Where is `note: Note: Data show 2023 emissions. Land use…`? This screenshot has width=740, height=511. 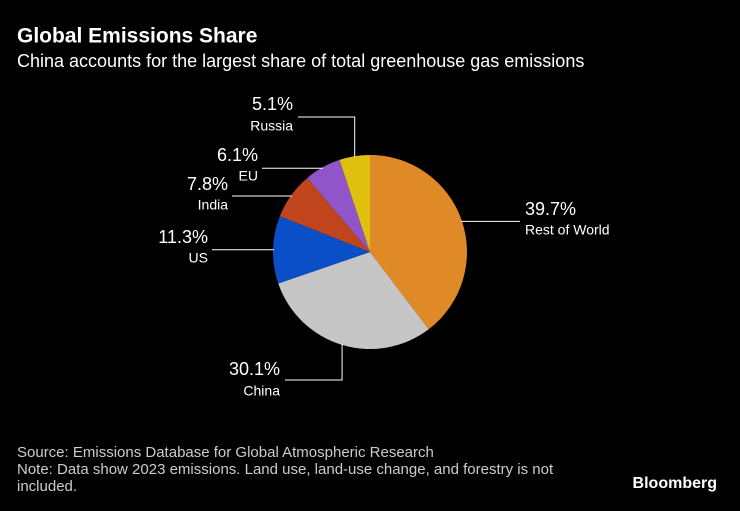 note: Note: Data show 2023 emissions. Land use… is located at coordinates (285, 478).